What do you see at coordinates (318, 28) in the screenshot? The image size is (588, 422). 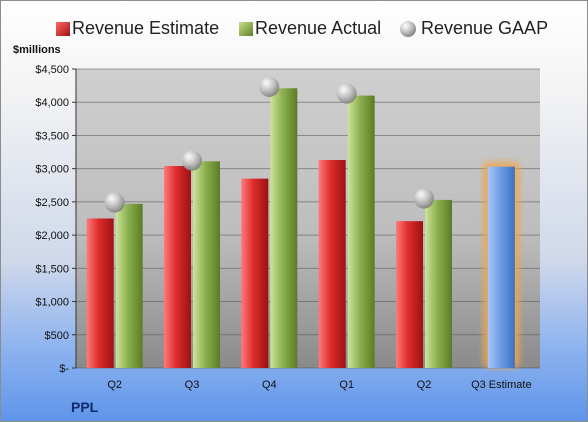 I see `legend-label-actual: Revenue Actual` at bounding box center [318, 28].